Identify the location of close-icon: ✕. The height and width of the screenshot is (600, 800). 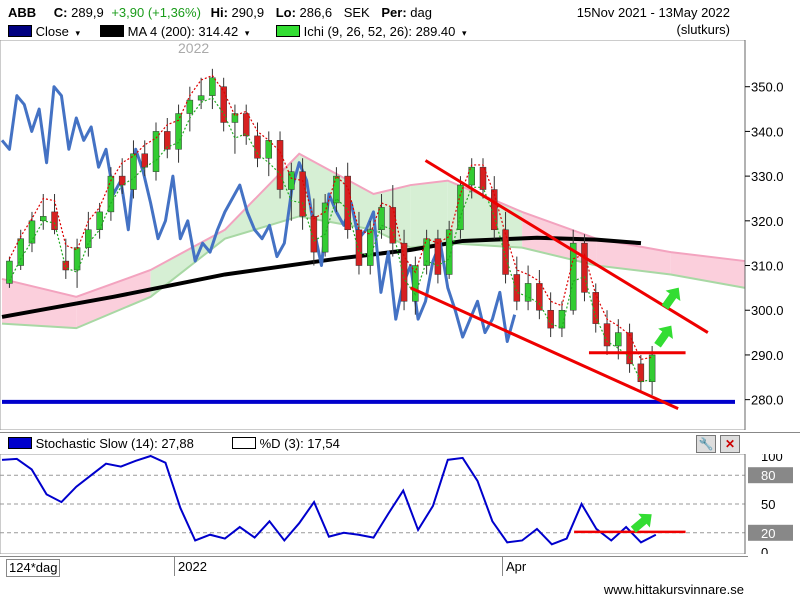
(730, 444).